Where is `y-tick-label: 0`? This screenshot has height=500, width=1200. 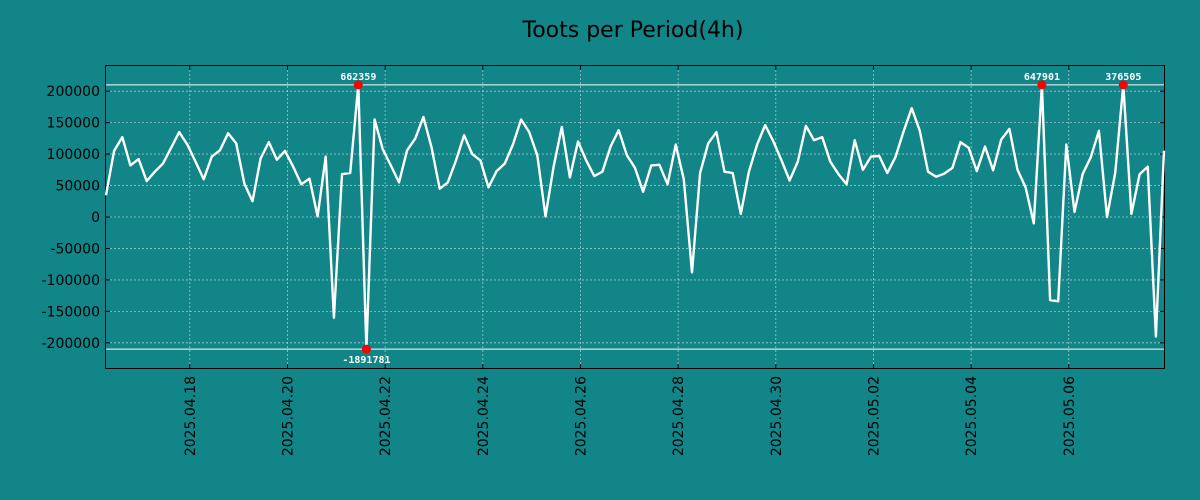 y-tick-label: 0 is located at coordinates (95, 218).